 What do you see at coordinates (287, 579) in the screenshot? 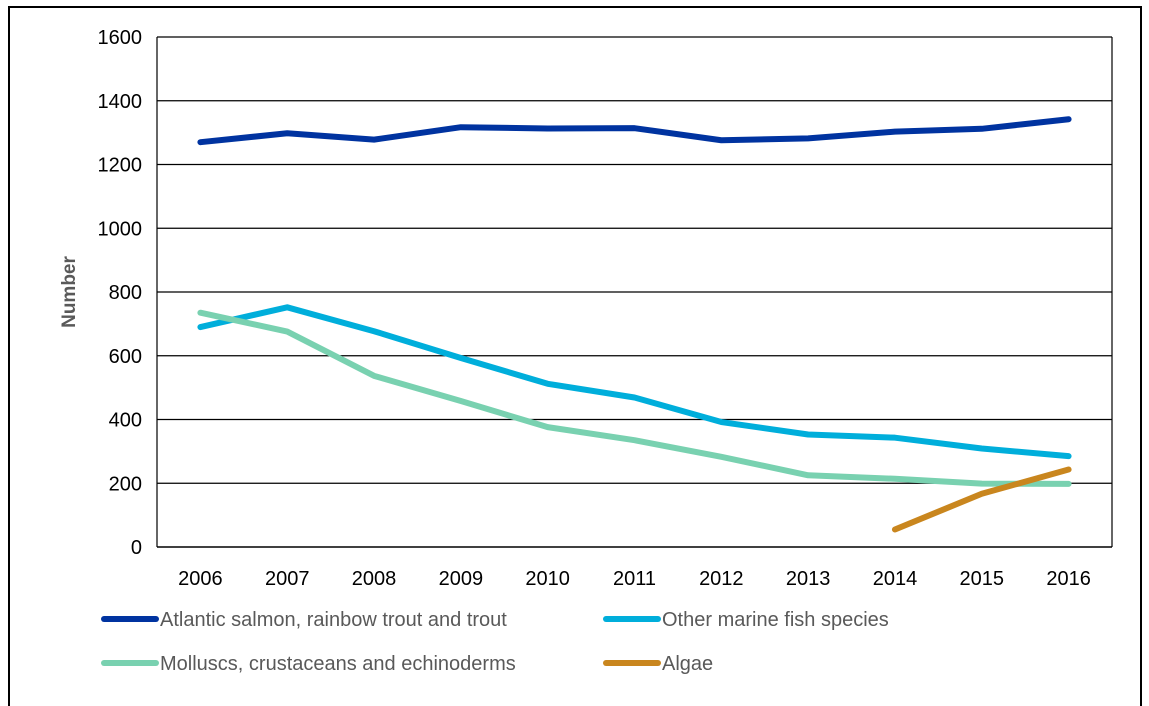
I see `x-tick-label: 2007` at bounding box center [287, 579].